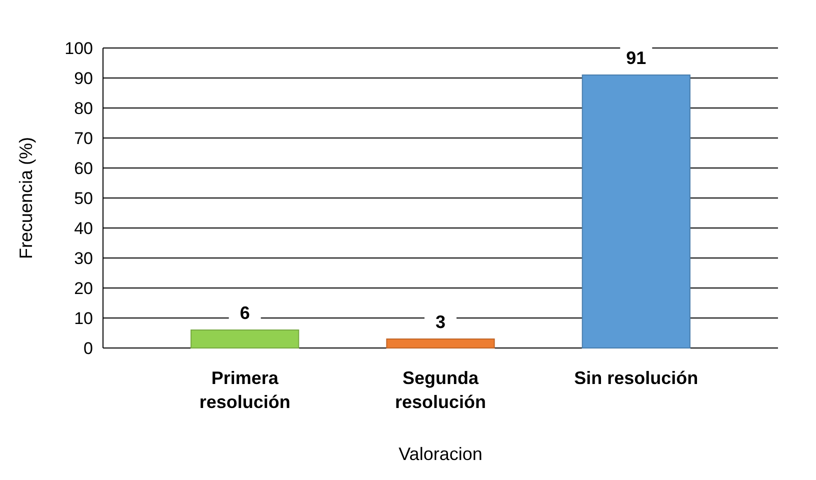 The width and height of the screenshot is (816, 480). I want to click on y-tick-label: 50, so click(83, 198).